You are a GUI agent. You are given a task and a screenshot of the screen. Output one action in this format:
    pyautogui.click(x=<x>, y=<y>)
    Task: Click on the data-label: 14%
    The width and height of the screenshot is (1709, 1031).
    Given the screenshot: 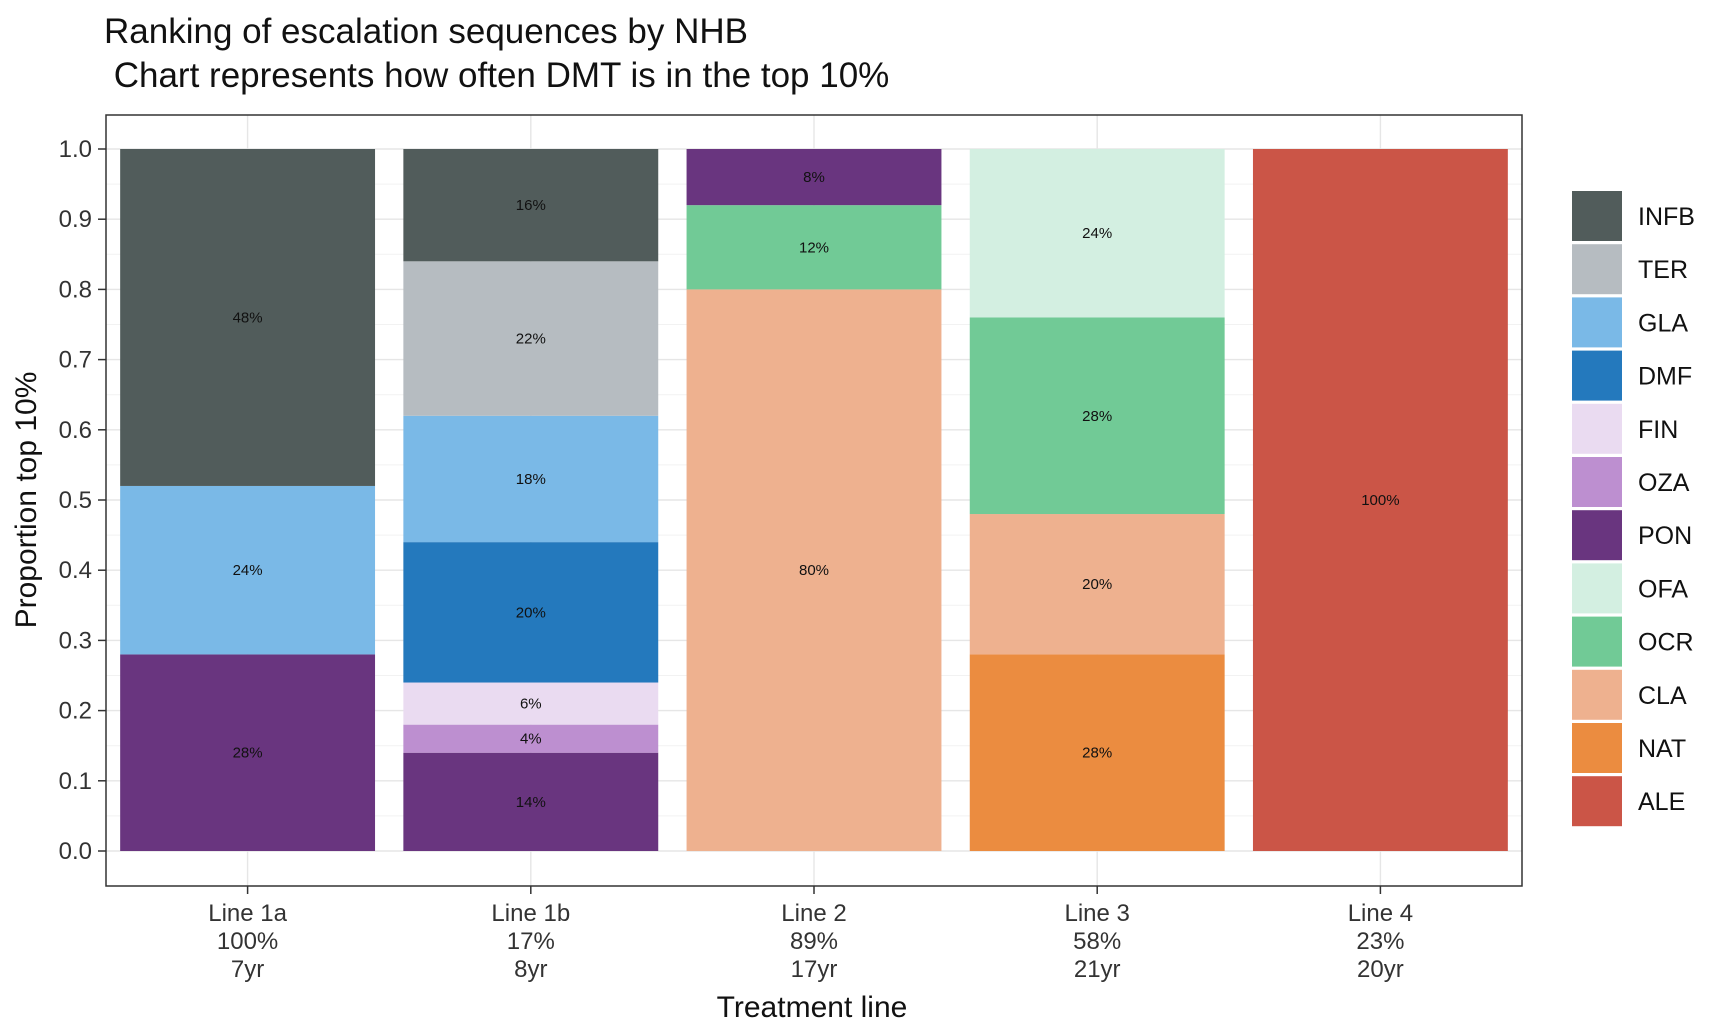 What is the action you would take?
    pyautogui.click(x=531, y=802)
    